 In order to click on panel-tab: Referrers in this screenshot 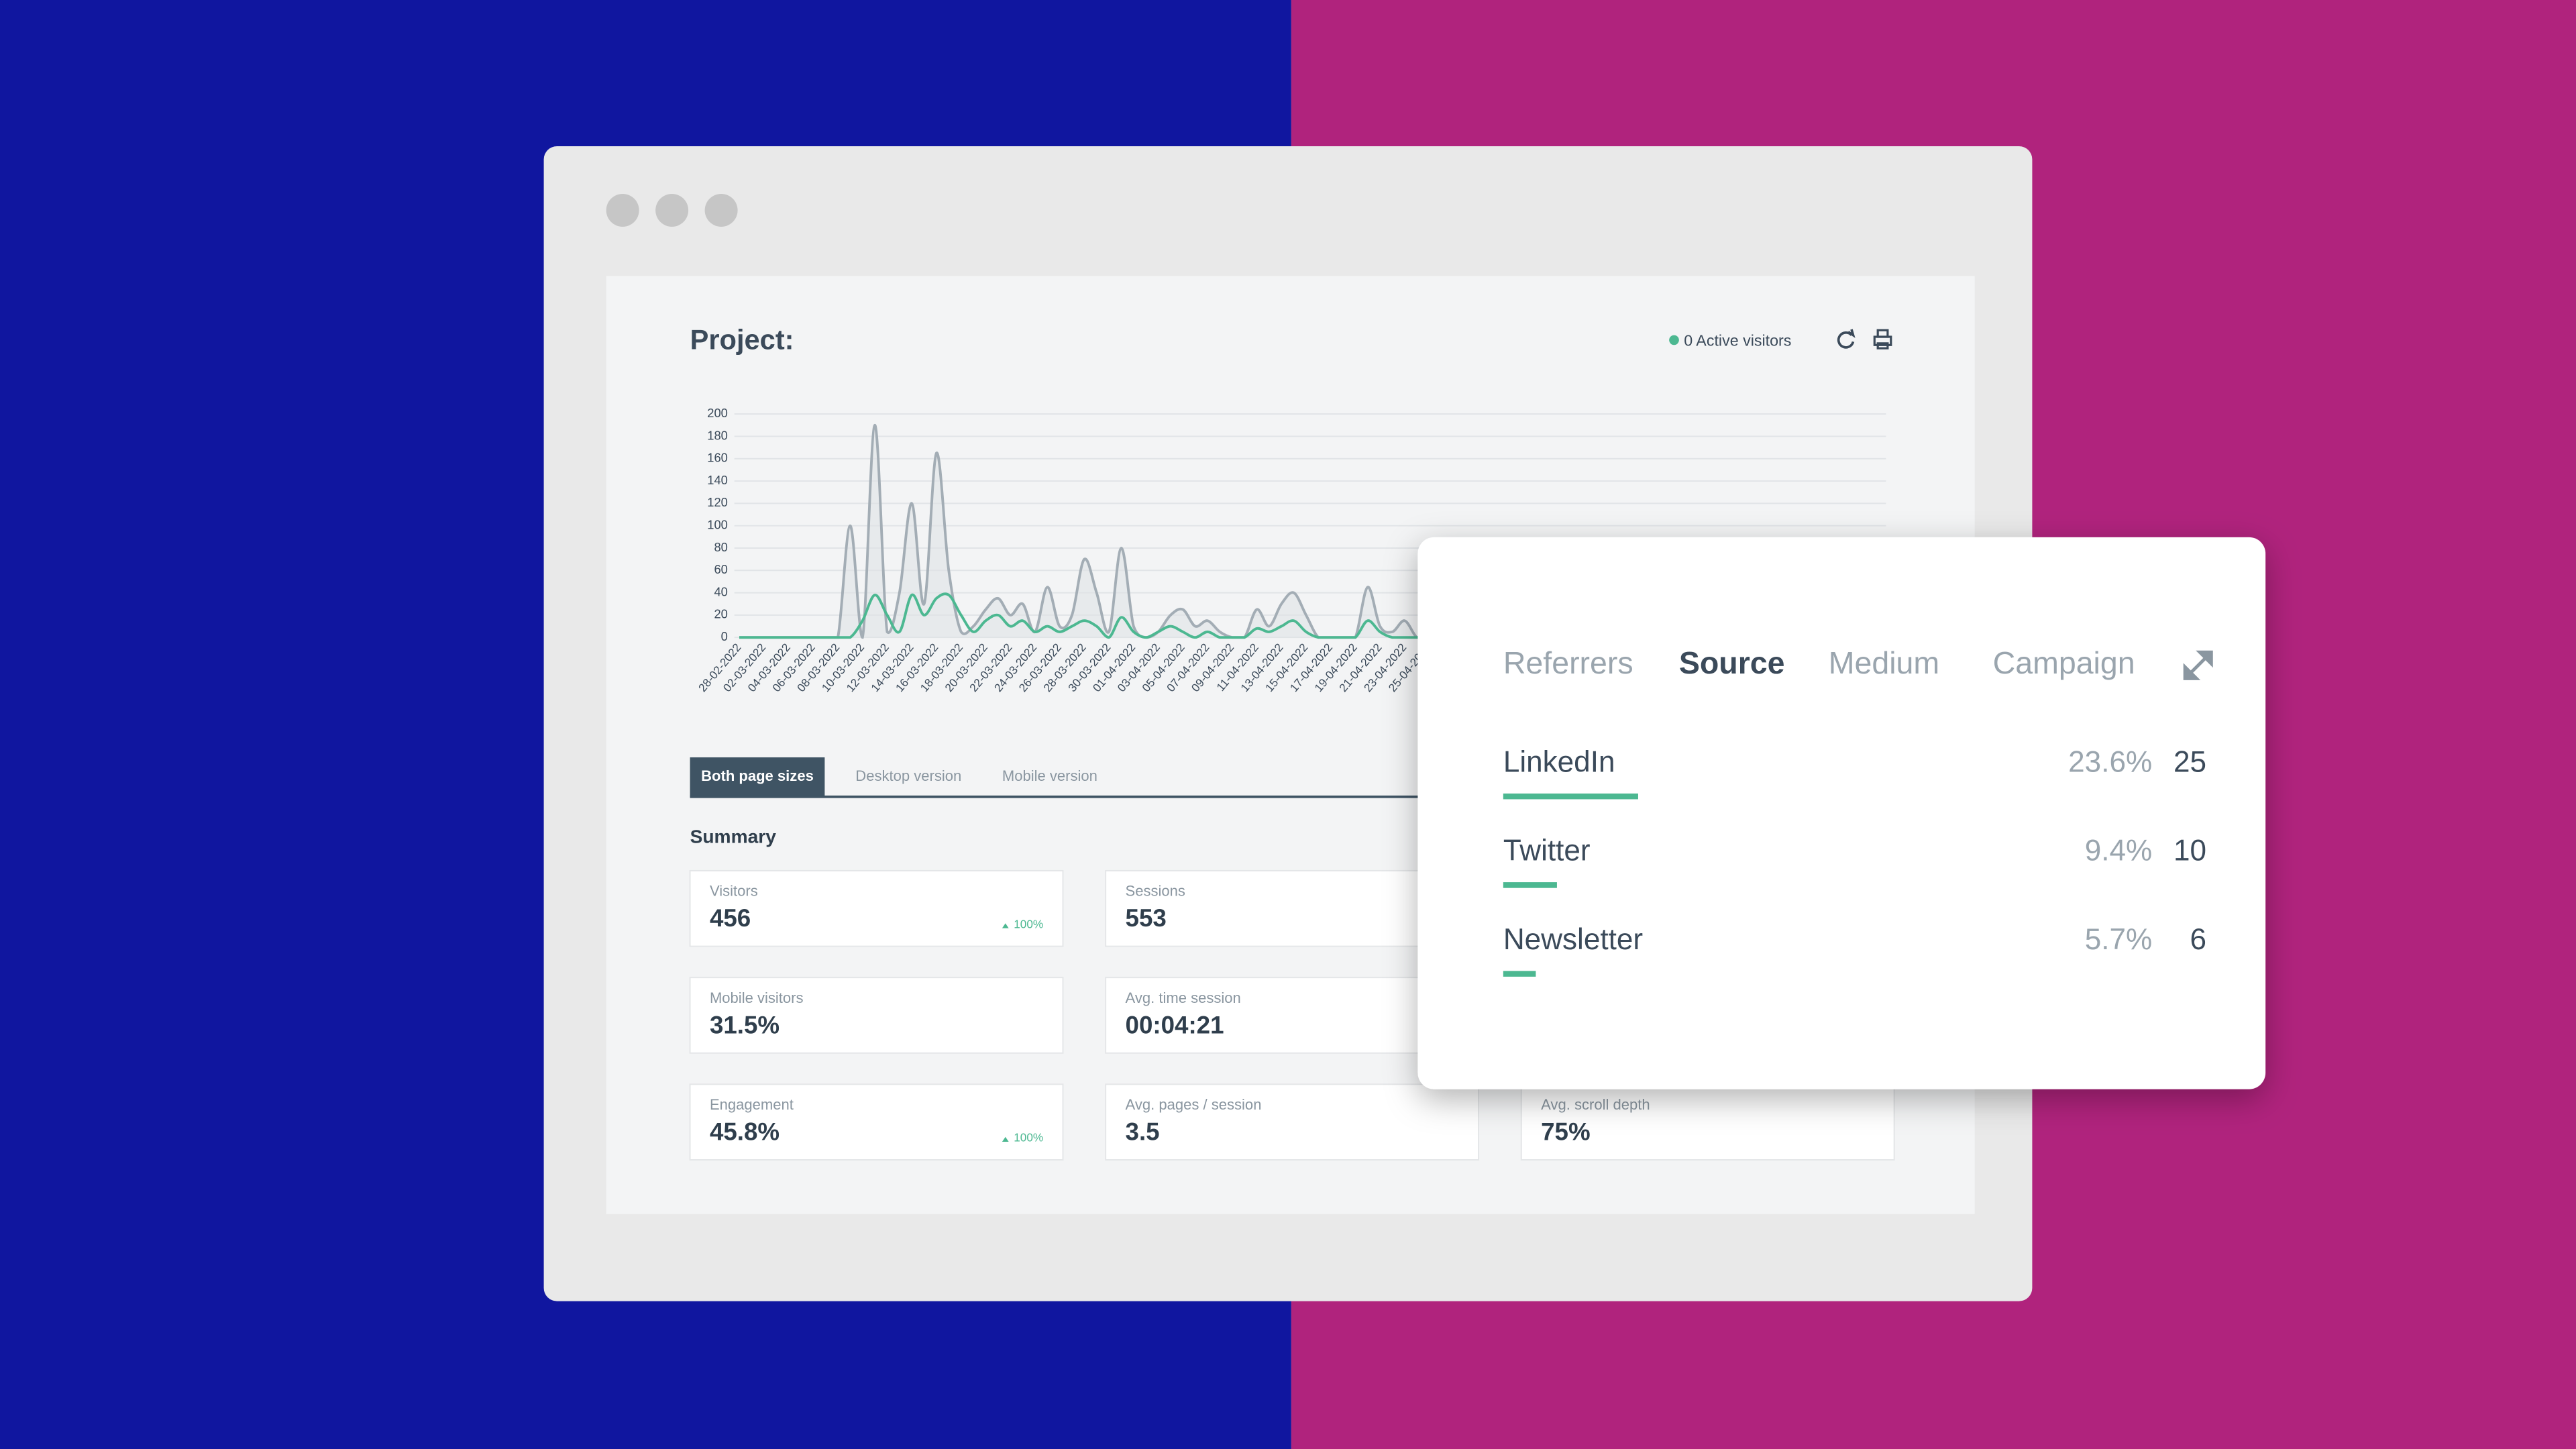, I will do `click(1568, 662)`.